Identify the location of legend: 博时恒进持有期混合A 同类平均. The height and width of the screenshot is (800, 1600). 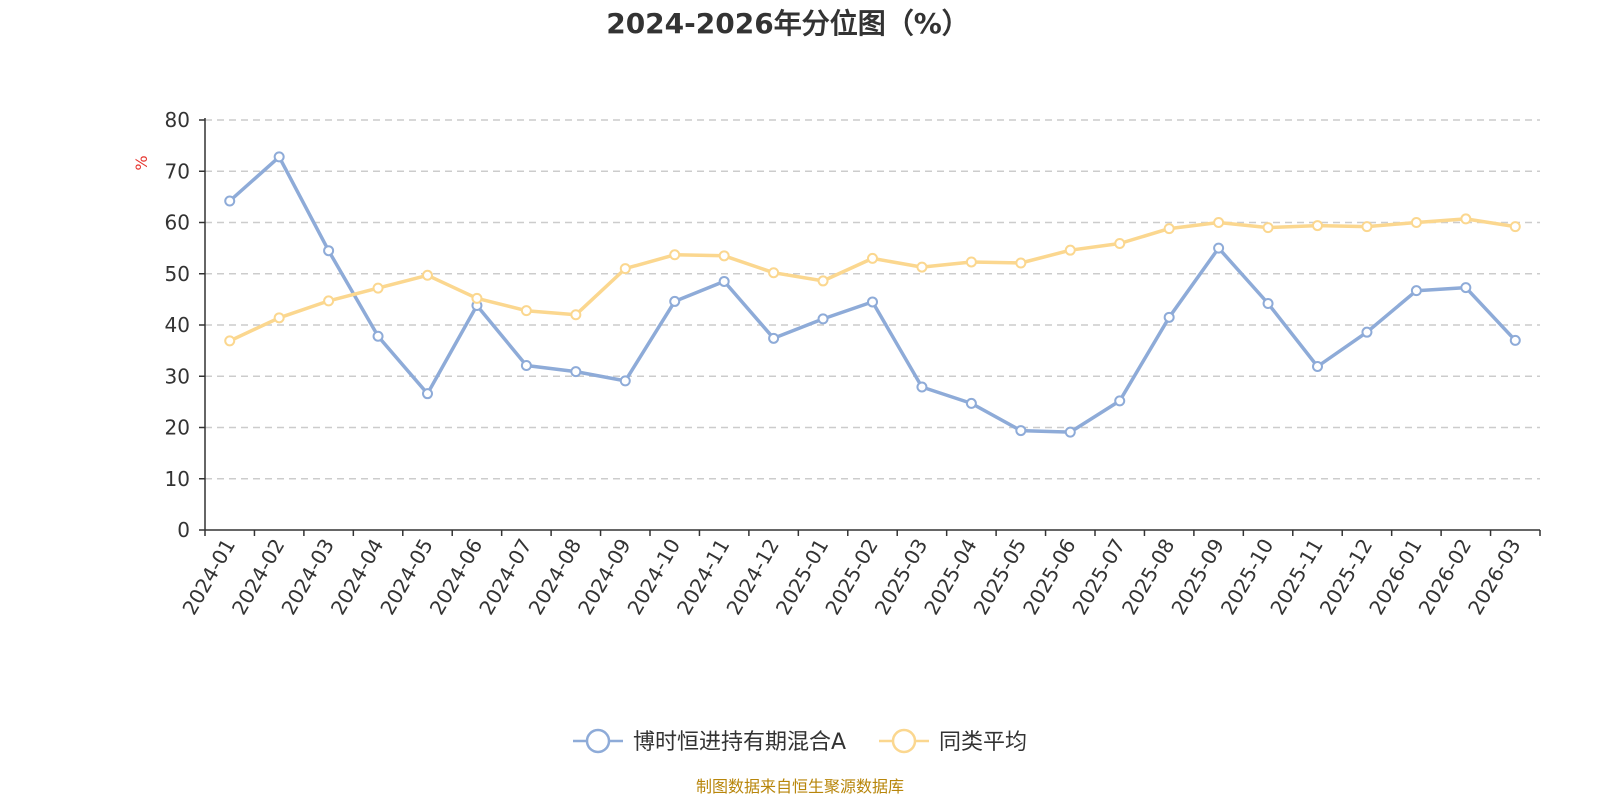
(800, 741).